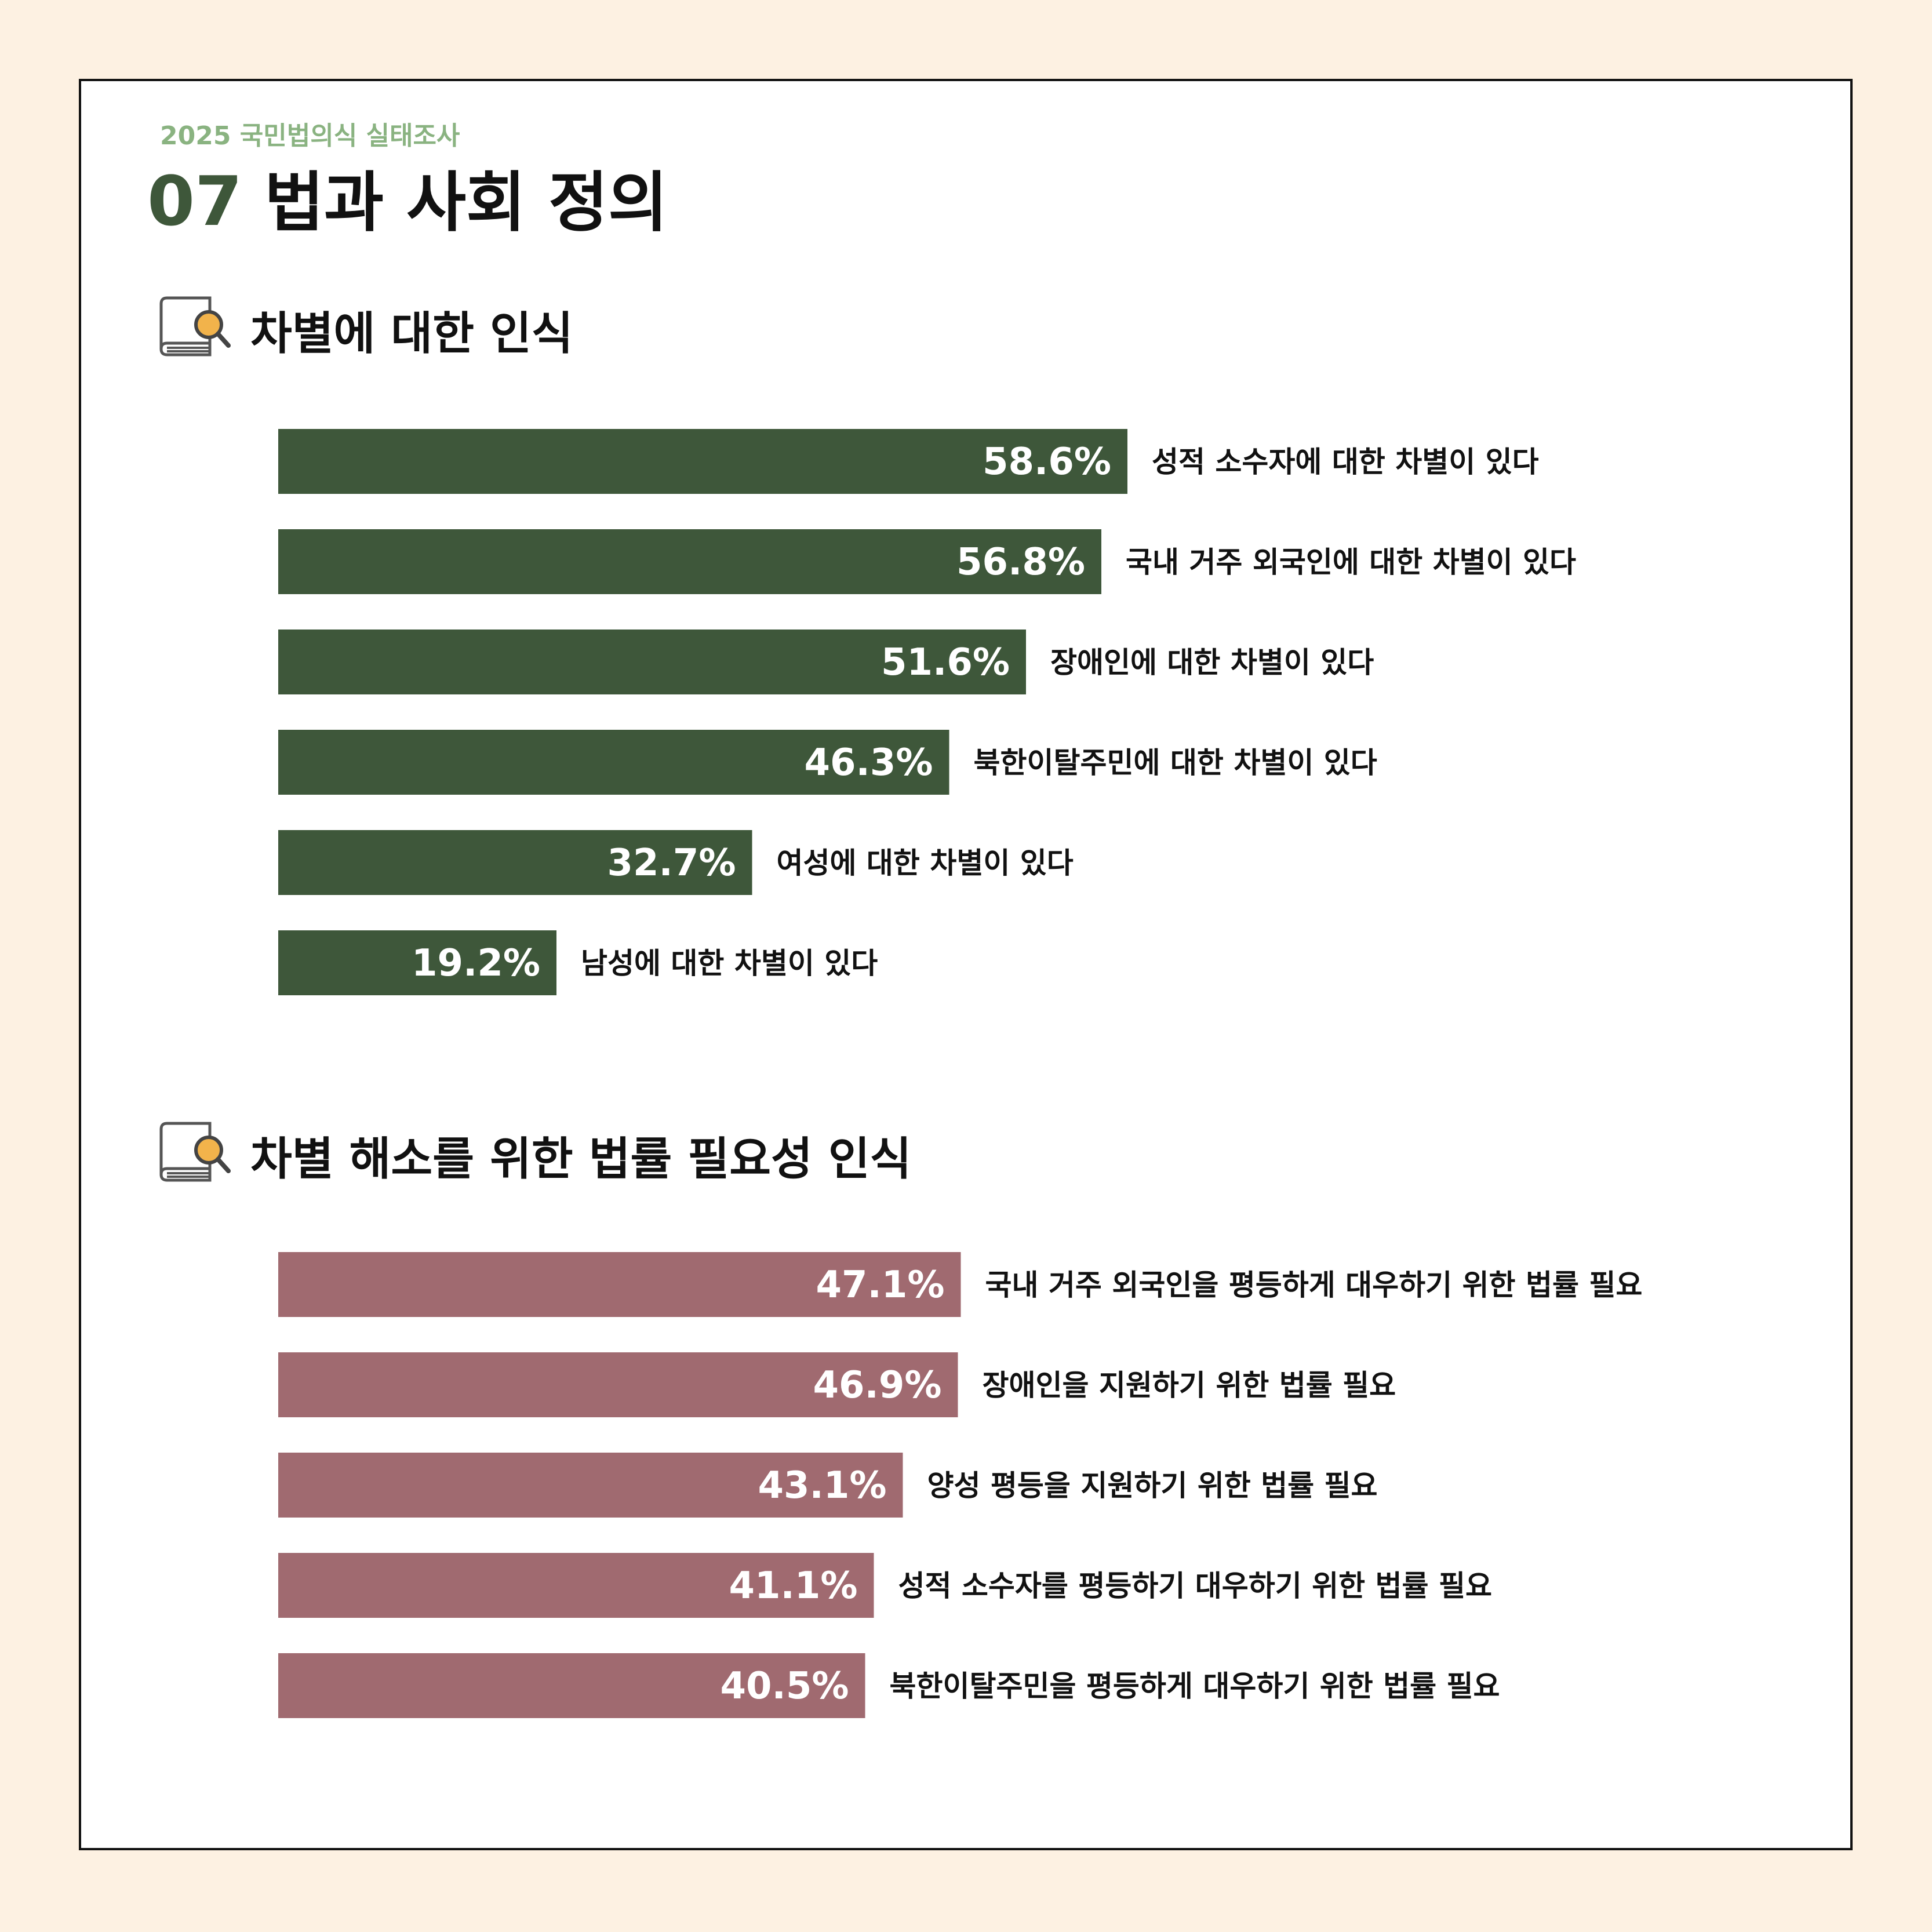  What do you see at coordinates (785, 1686) in the screenshot?
I see `chart-2-value-label: 40.5%` at bounding box center [785, 1686].